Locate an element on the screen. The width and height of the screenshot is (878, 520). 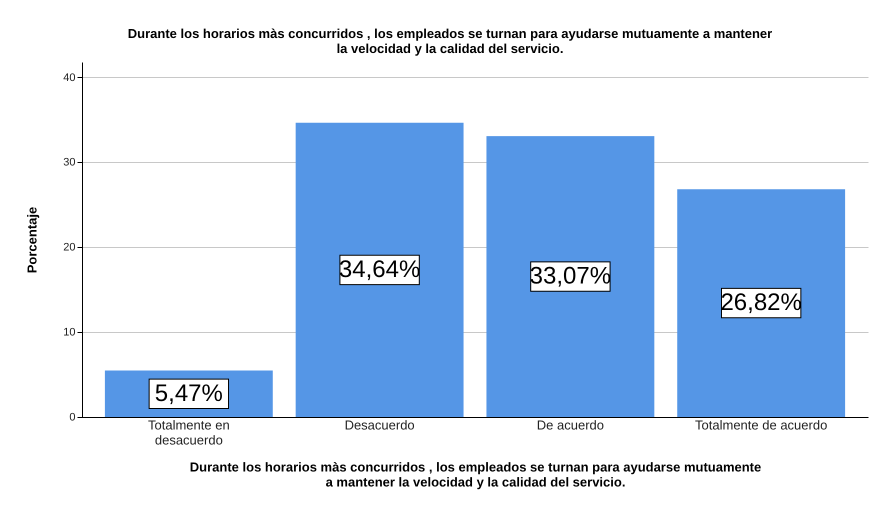
y-tick-label: 40 is located at coordinates (69, 78).